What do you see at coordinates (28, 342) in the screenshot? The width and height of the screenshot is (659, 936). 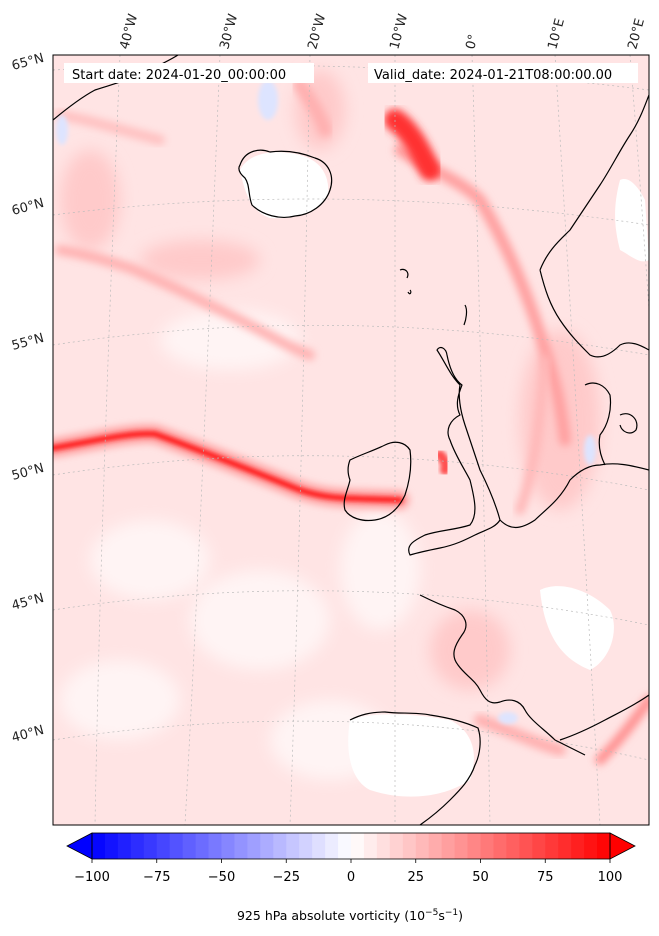 I see `lat-label-55n: 55°N` at bounding box center [28, 342].